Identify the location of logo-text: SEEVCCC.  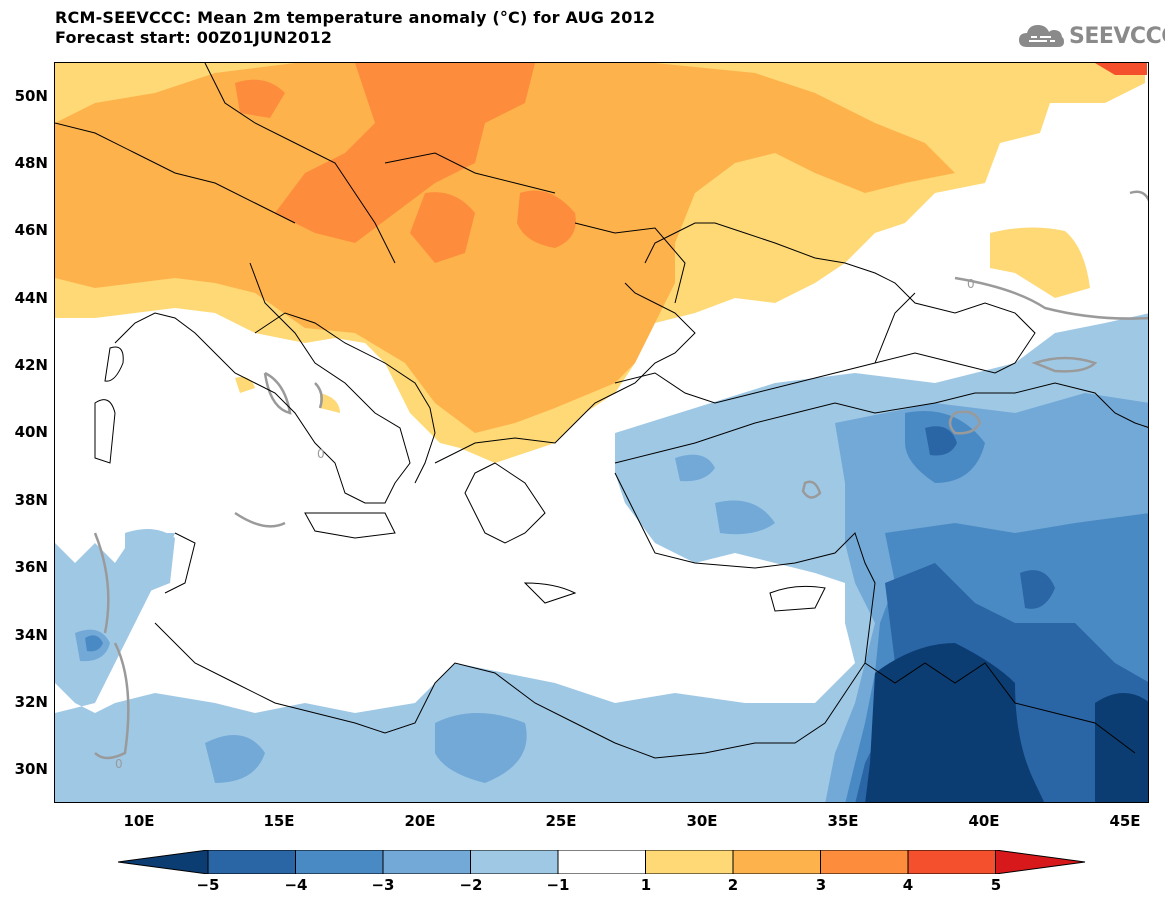
(1117, 36).